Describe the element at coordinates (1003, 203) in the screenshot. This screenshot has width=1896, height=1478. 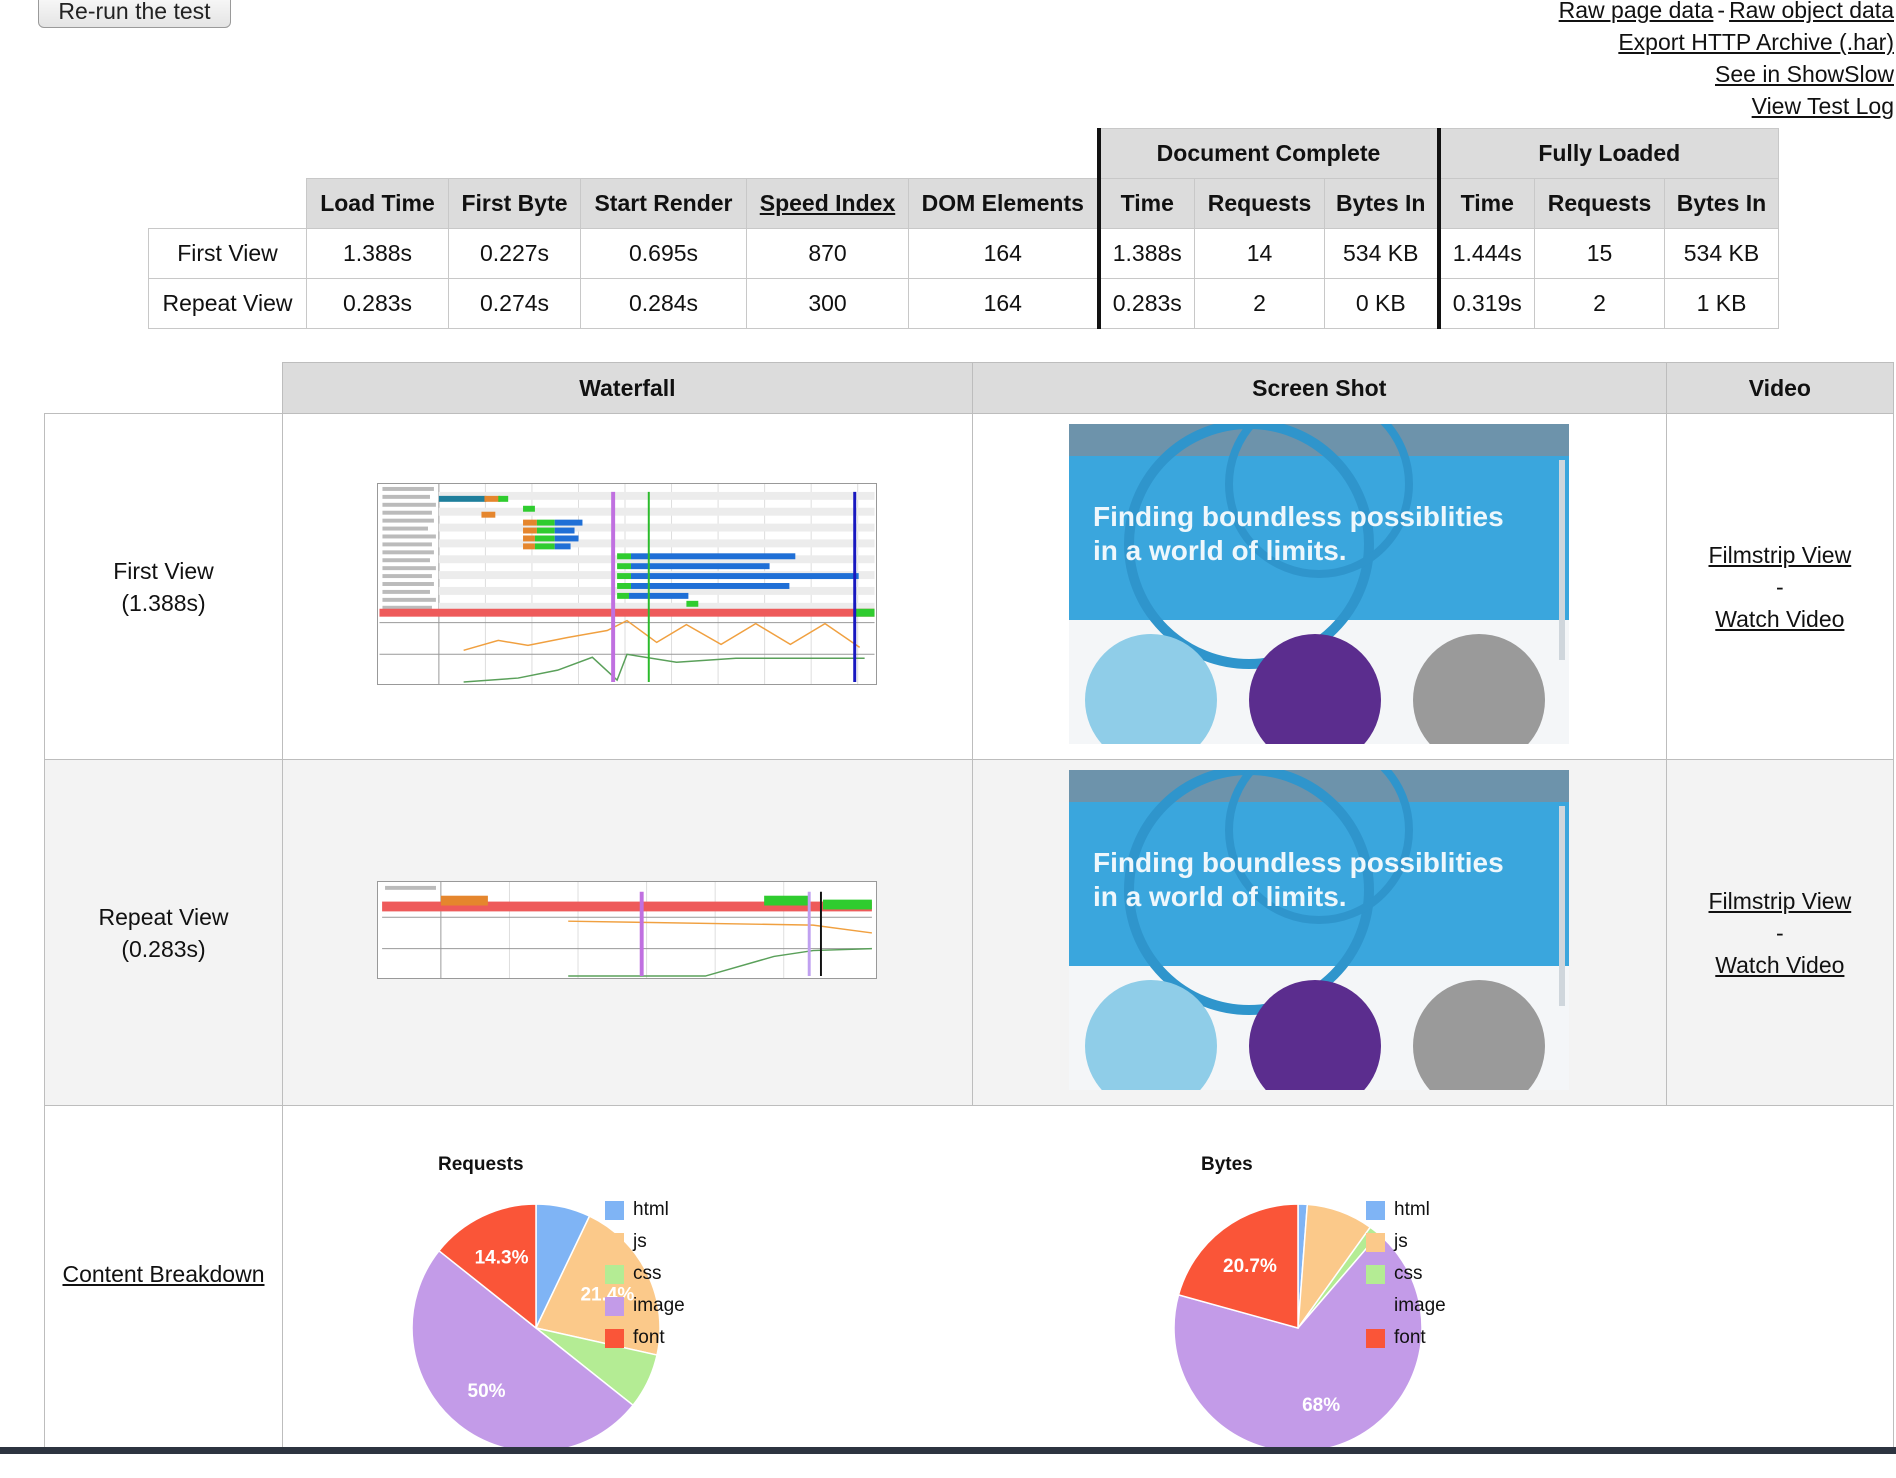
I see `col-dom-elements: DOM Elements` at that location.